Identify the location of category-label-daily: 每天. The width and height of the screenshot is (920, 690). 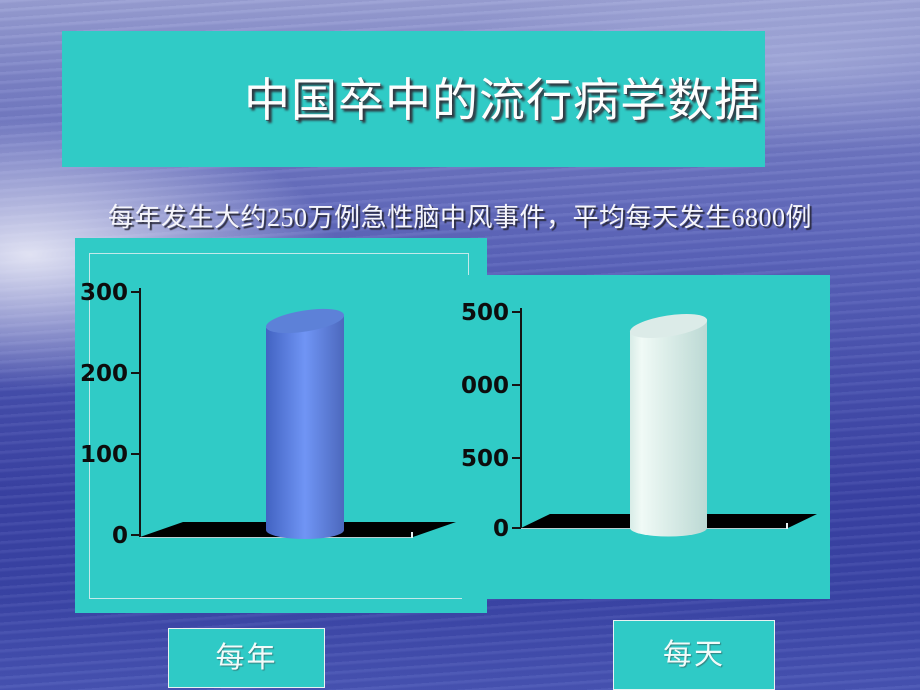
(694, 655).